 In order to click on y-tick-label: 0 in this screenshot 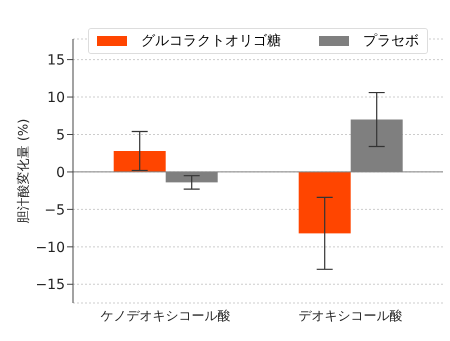, I will do `click(60, 172)`.